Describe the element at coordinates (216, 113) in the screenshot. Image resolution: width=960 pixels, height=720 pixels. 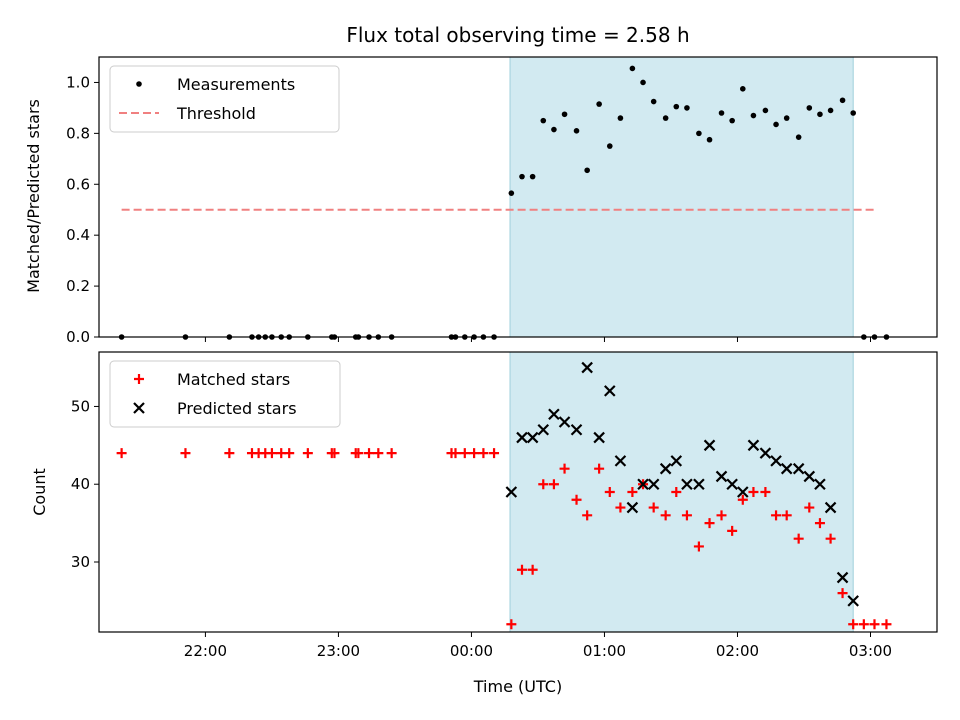
I see `threshold-legend-label: Threshold` at that location.